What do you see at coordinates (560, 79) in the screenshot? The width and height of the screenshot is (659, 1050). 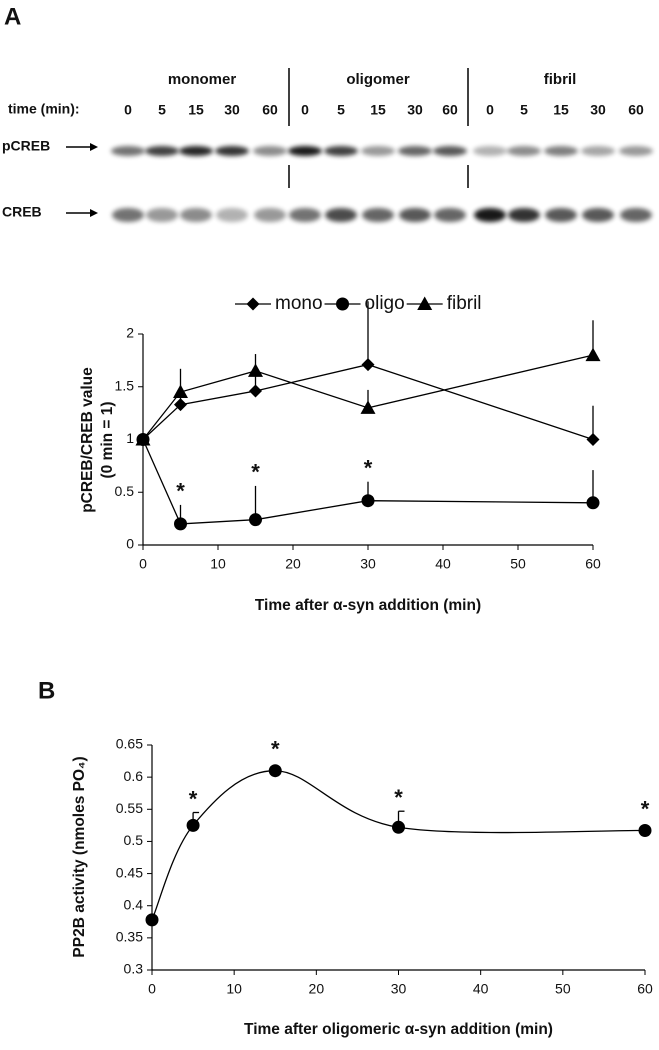 I see `blot-group-label: fibril` at bounding box center [560, 79].